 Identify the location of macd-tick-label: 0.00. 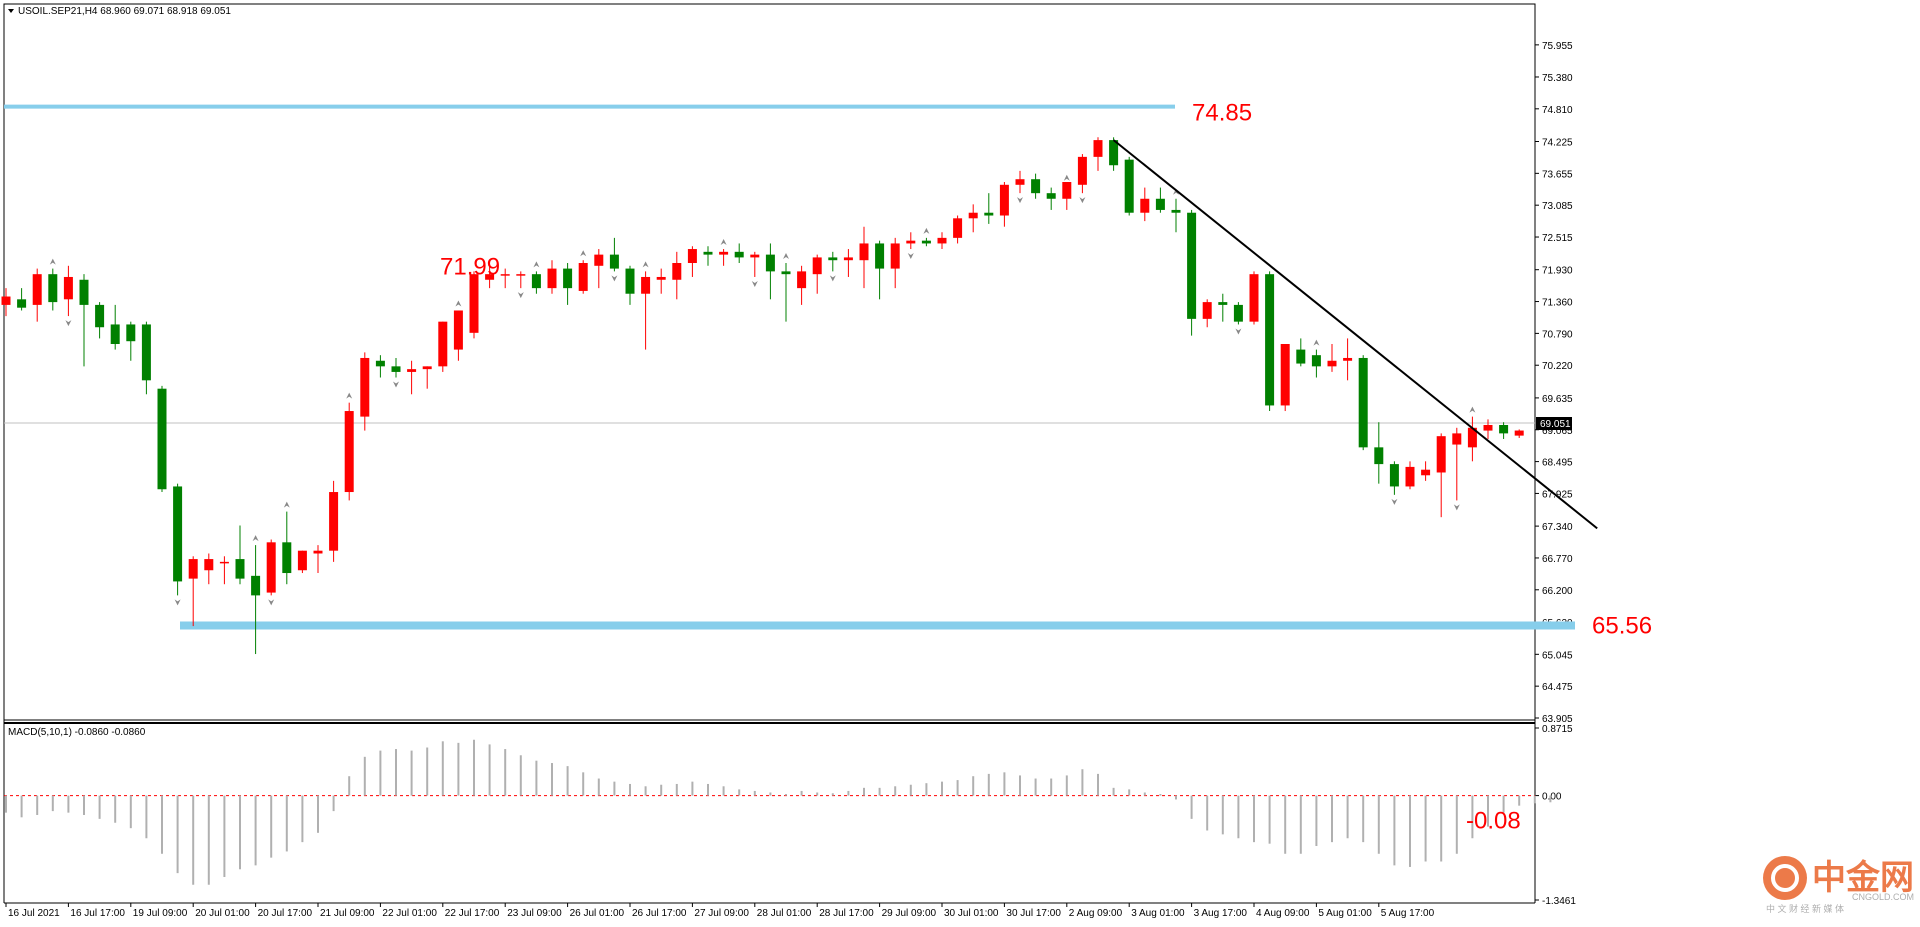
(1552, 797).